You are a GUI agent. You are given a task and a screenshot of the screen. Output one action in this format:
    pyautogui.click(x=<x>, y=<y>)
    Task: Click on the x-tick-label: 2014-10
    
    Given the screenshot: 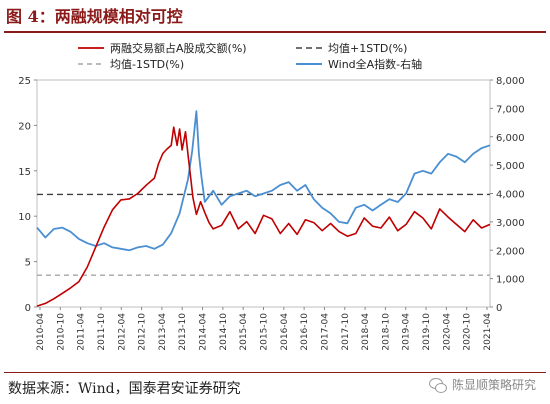 What is the action you would take?
    pyautogui.click(x=224, y=332)
    